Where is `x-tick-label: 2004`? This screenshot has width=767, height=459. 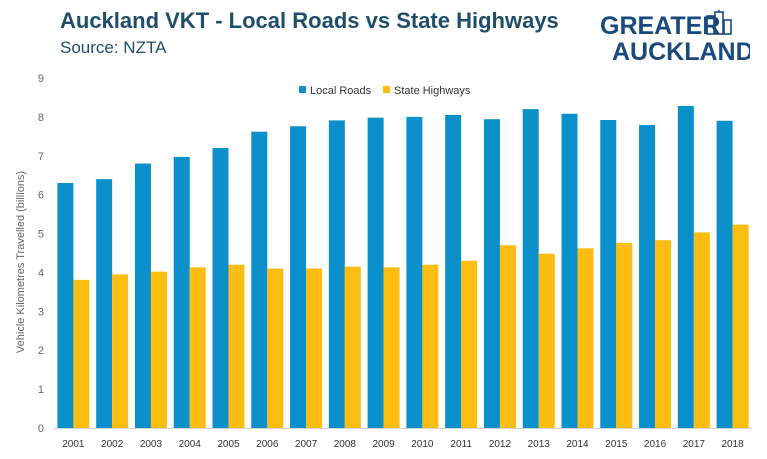 x-tick-label: 2004 is located at coordinates (190, 444).